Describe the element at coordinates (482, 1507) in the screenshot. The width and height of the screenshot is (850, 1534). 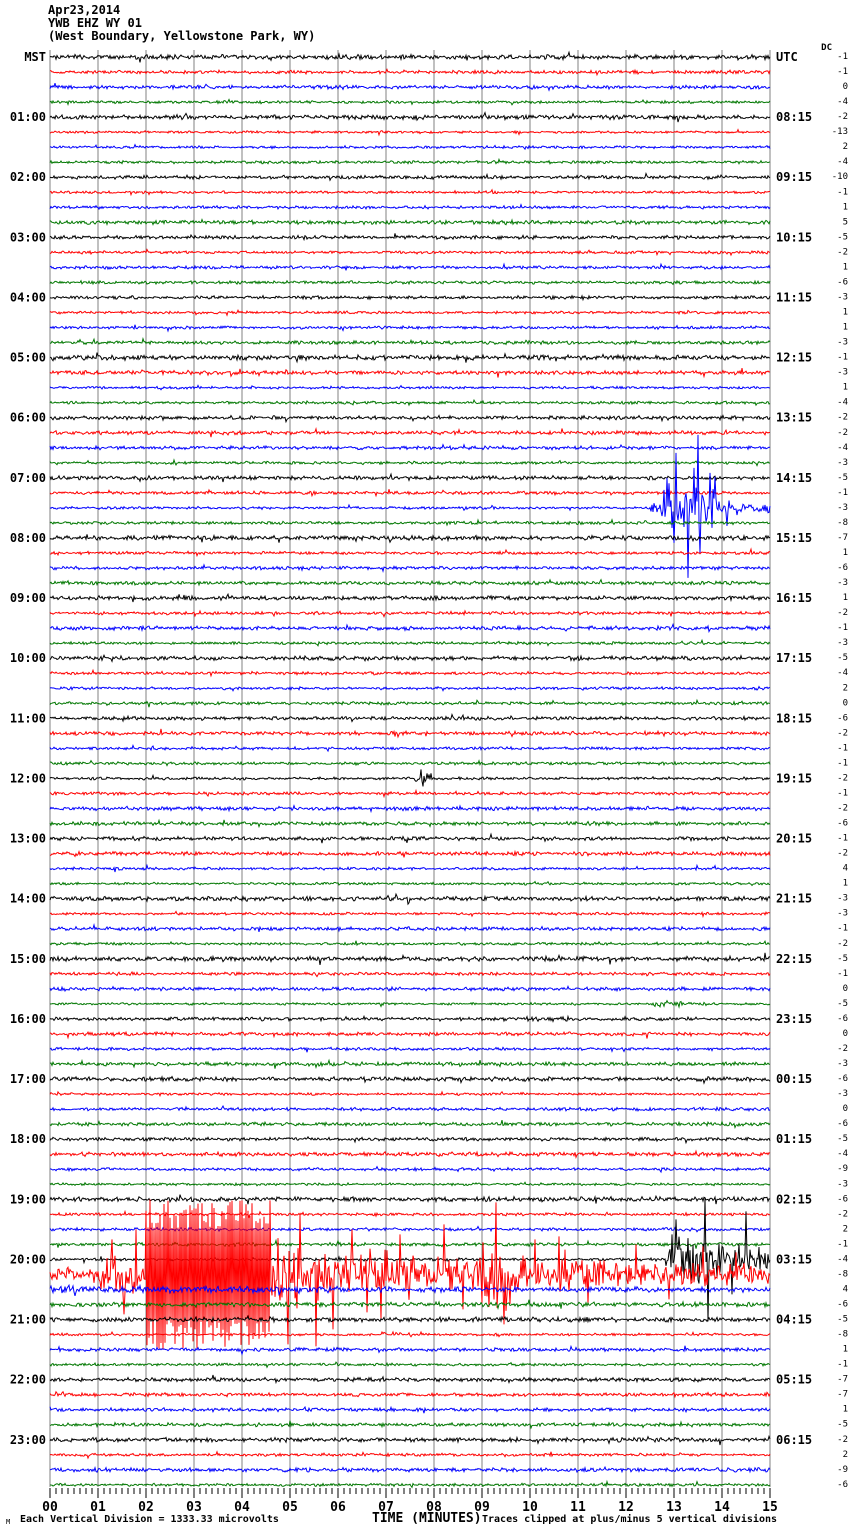
I see `minute-tick-label: 09` at that location.